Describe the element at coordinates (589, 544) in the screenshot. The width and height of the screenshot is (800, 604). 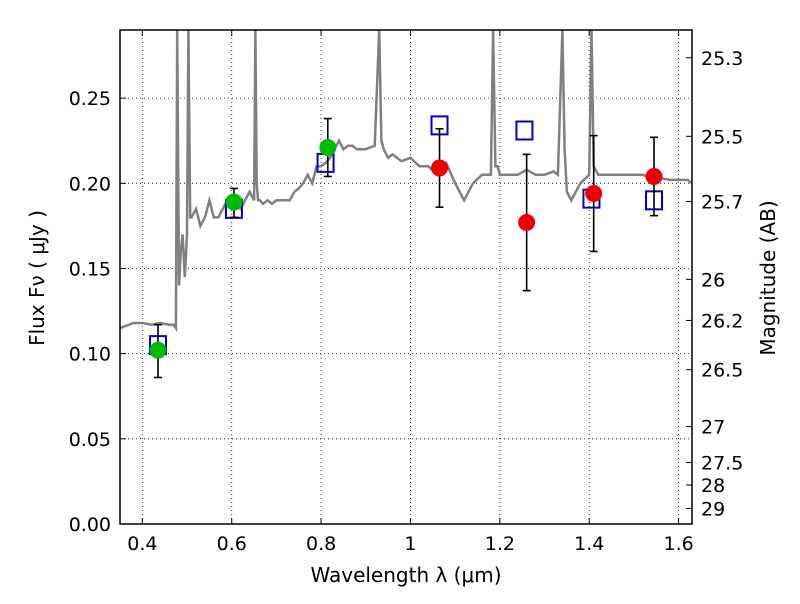
I see `x-tick-label: 1.4` at that location.